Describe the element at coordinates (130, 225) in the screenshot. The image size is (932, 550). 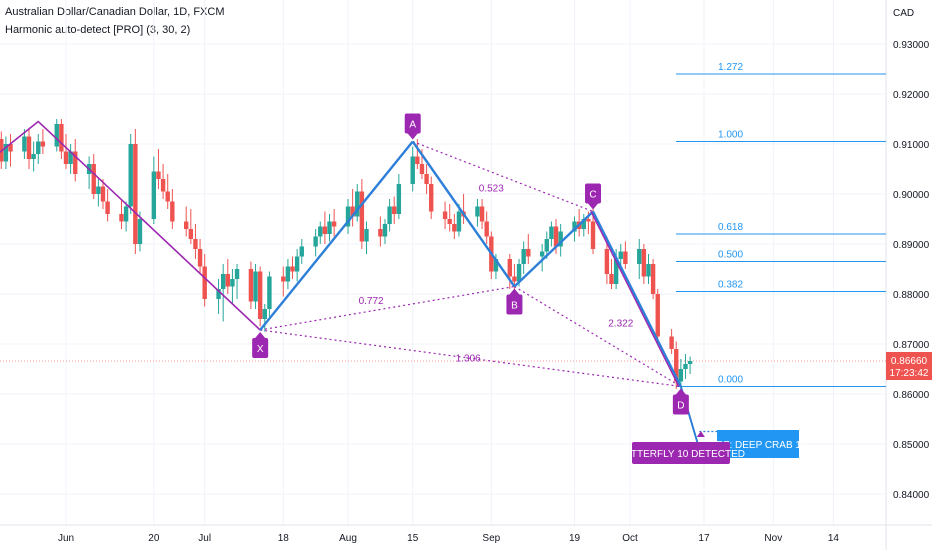
I see `prior-swing-line` at that location.